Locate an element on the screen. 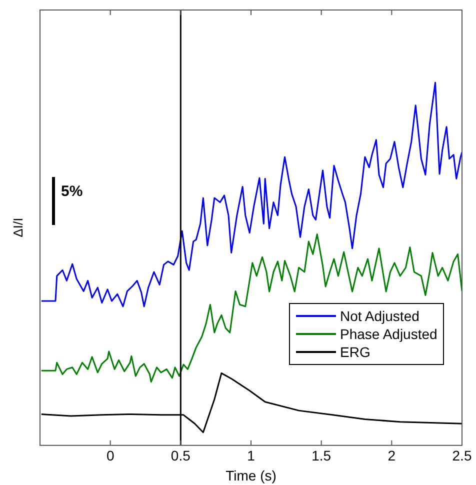 The width and height of the screenshot is (476, 485). x-tick-label: 0 is located at coordinates (110, 456).